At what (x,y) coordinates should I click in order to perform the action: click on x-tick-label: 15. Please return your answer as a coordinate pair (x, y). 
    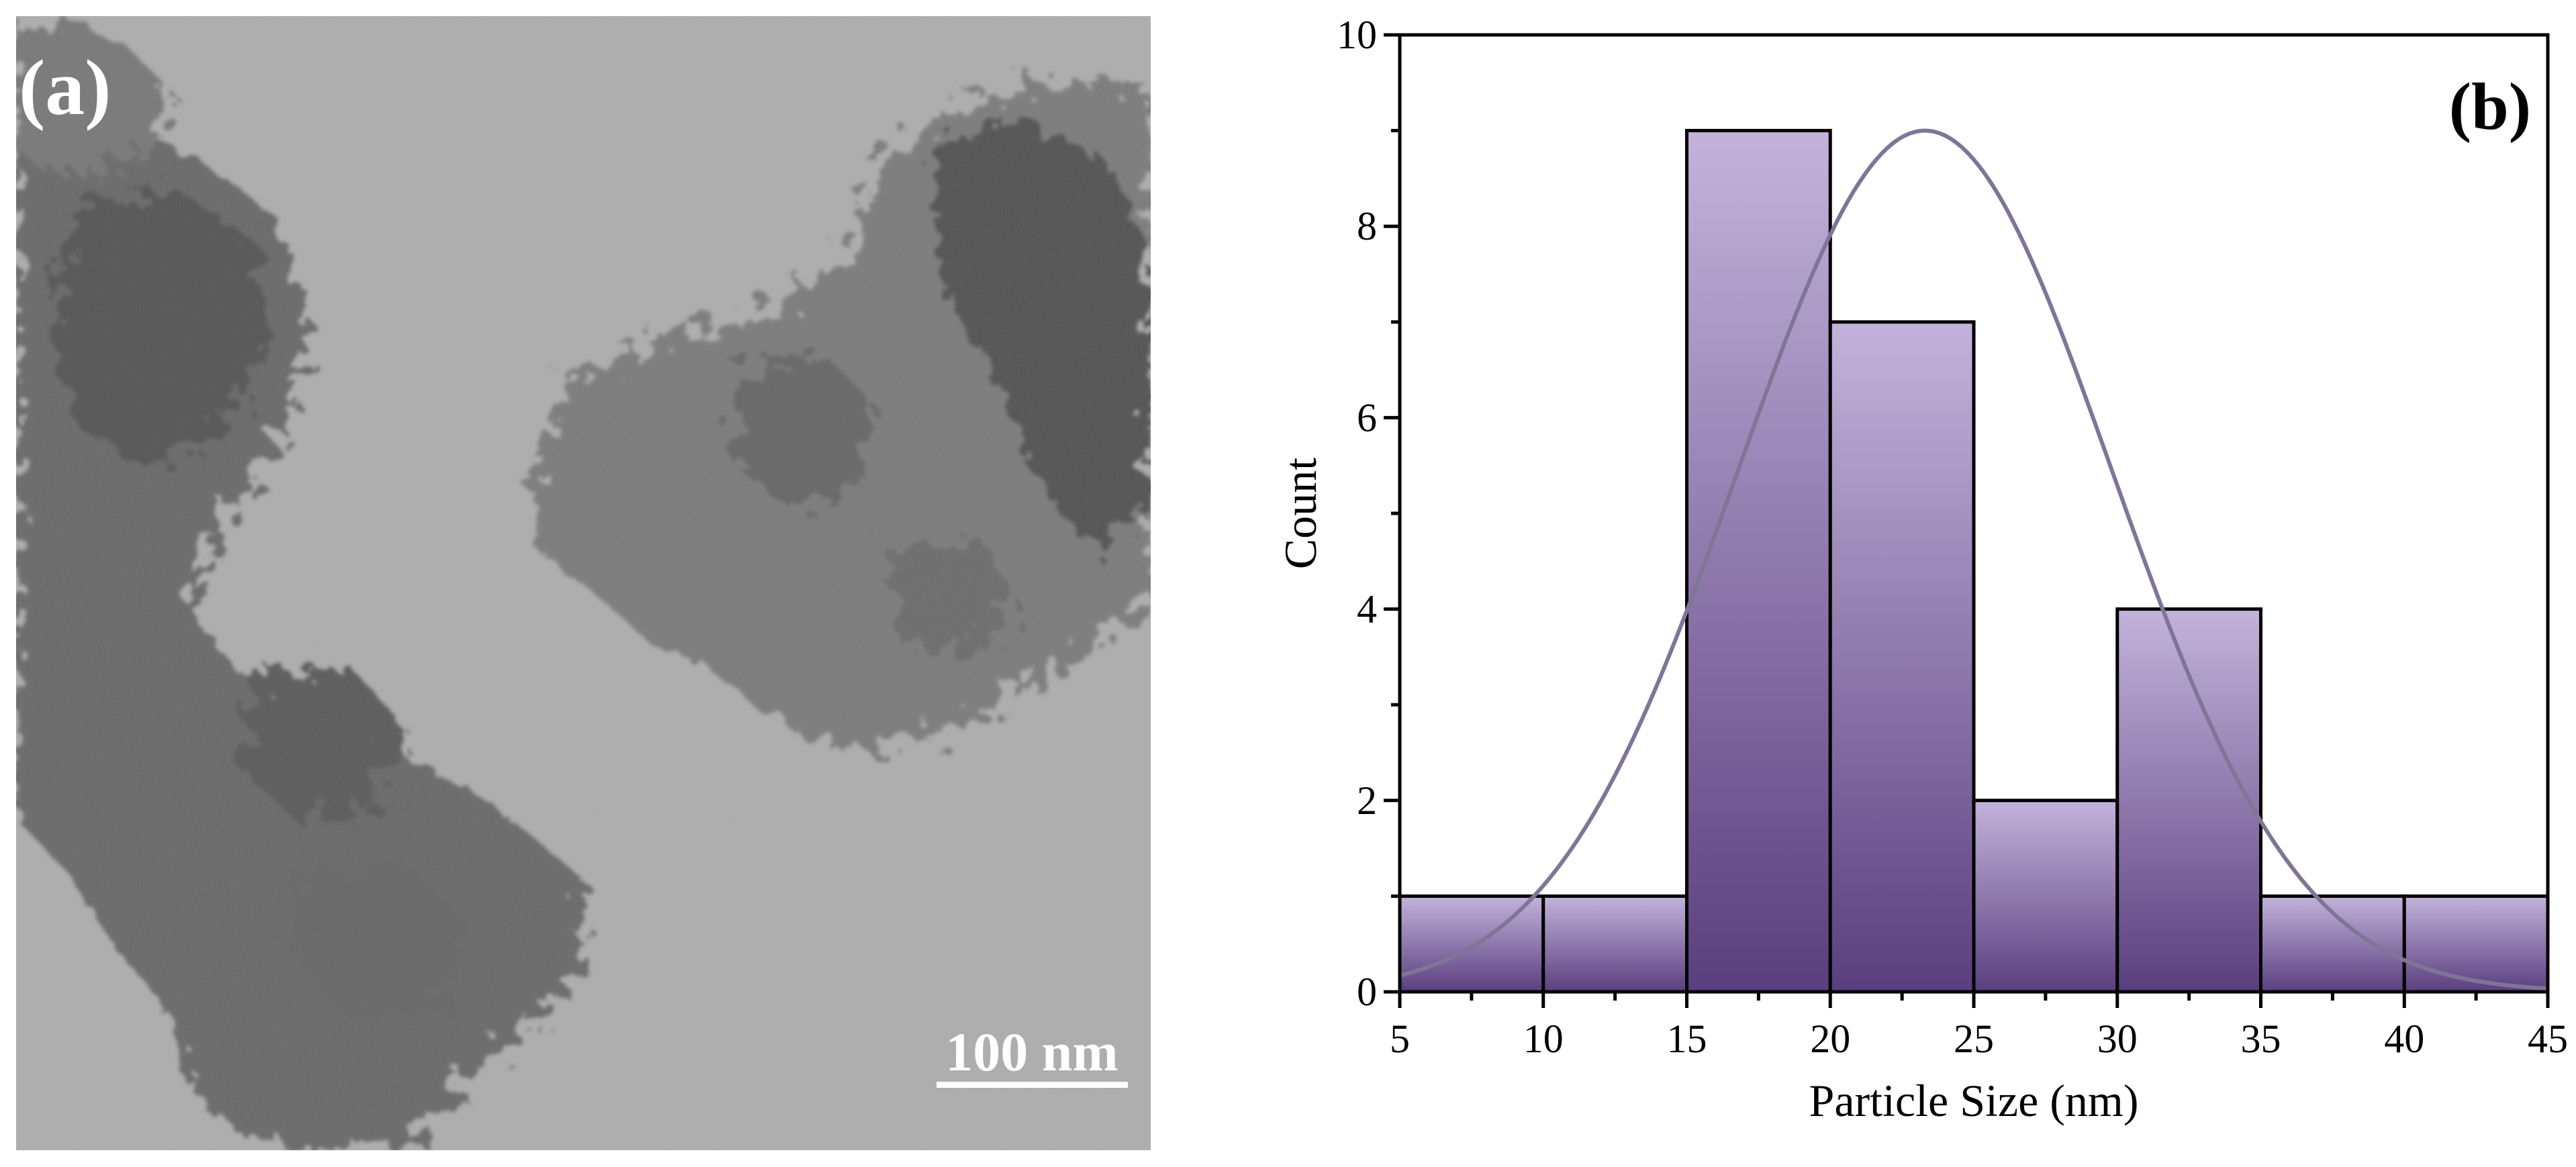
    Looking at the image, I should click on (1687, 1039).